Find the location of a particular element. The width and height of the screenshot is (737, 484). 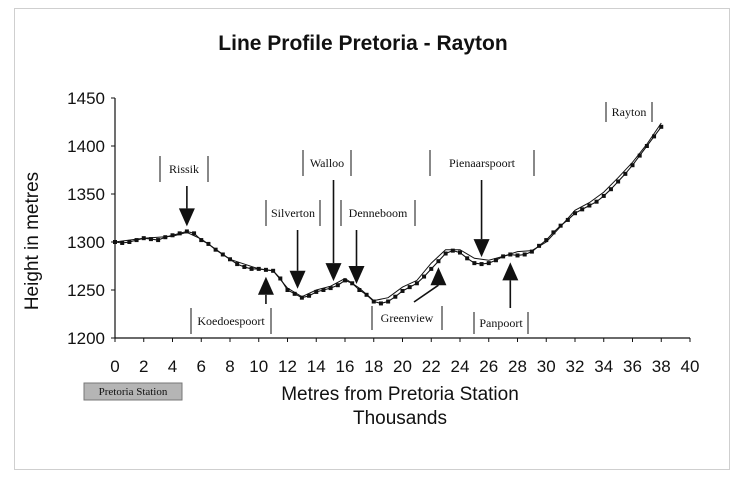

x-axis-title: Metres from Pretoria Station is located at coordinates (400, 394).